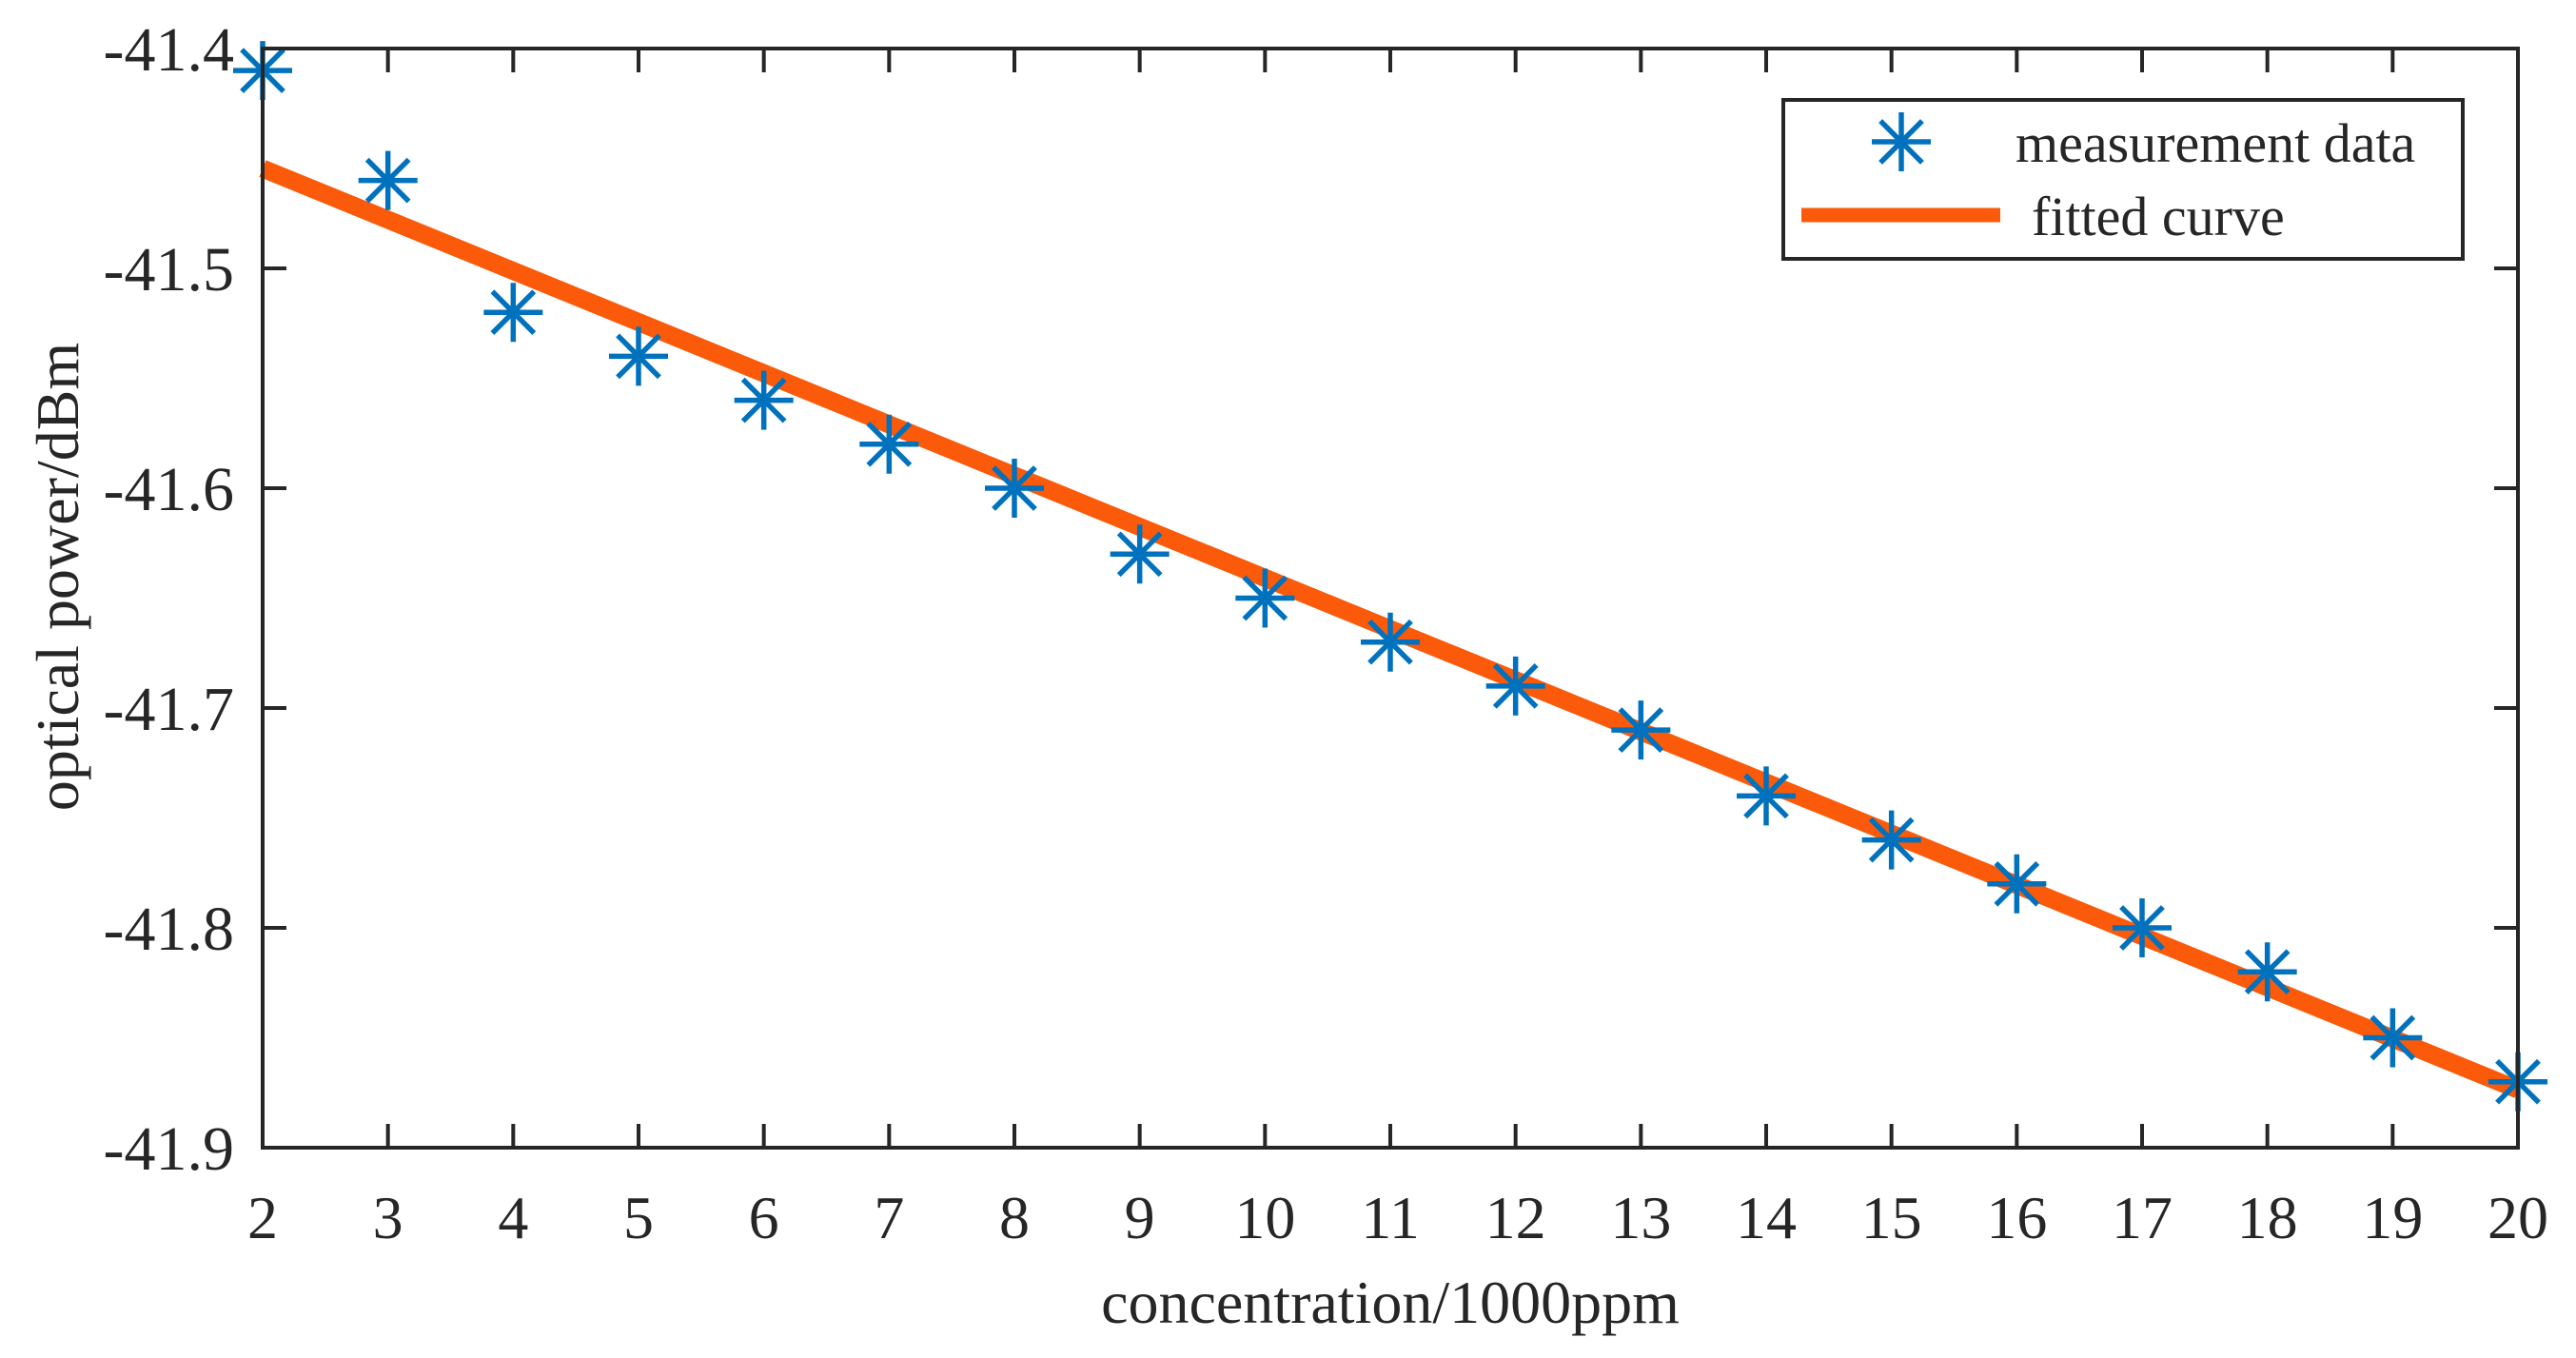  I want to click on x-tick-label: 5, so click(638, 1217).